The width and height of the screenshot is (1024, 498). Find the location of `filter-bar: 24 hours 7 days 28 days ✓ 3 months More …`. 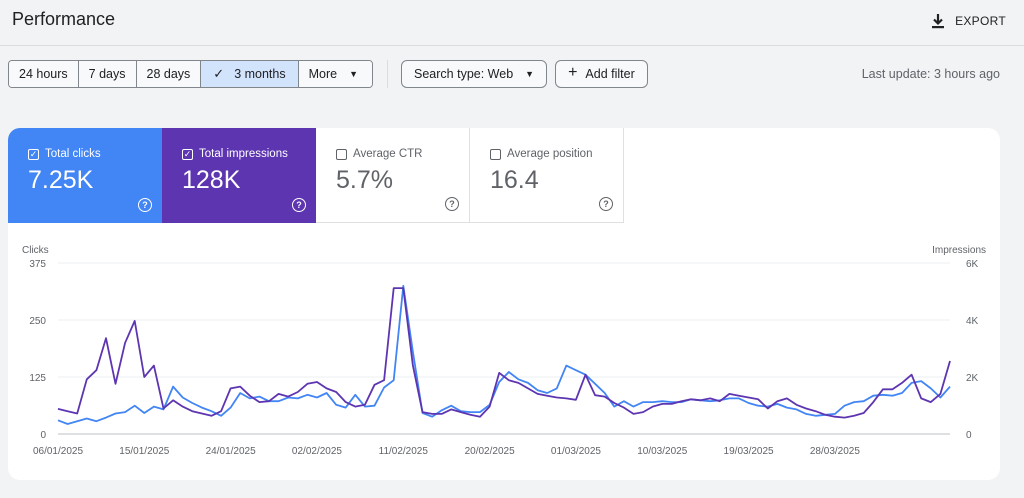

filter-bar: 24 hours 7 days 28 days ✓ 3 months More … is located at coordinates (332, 74).